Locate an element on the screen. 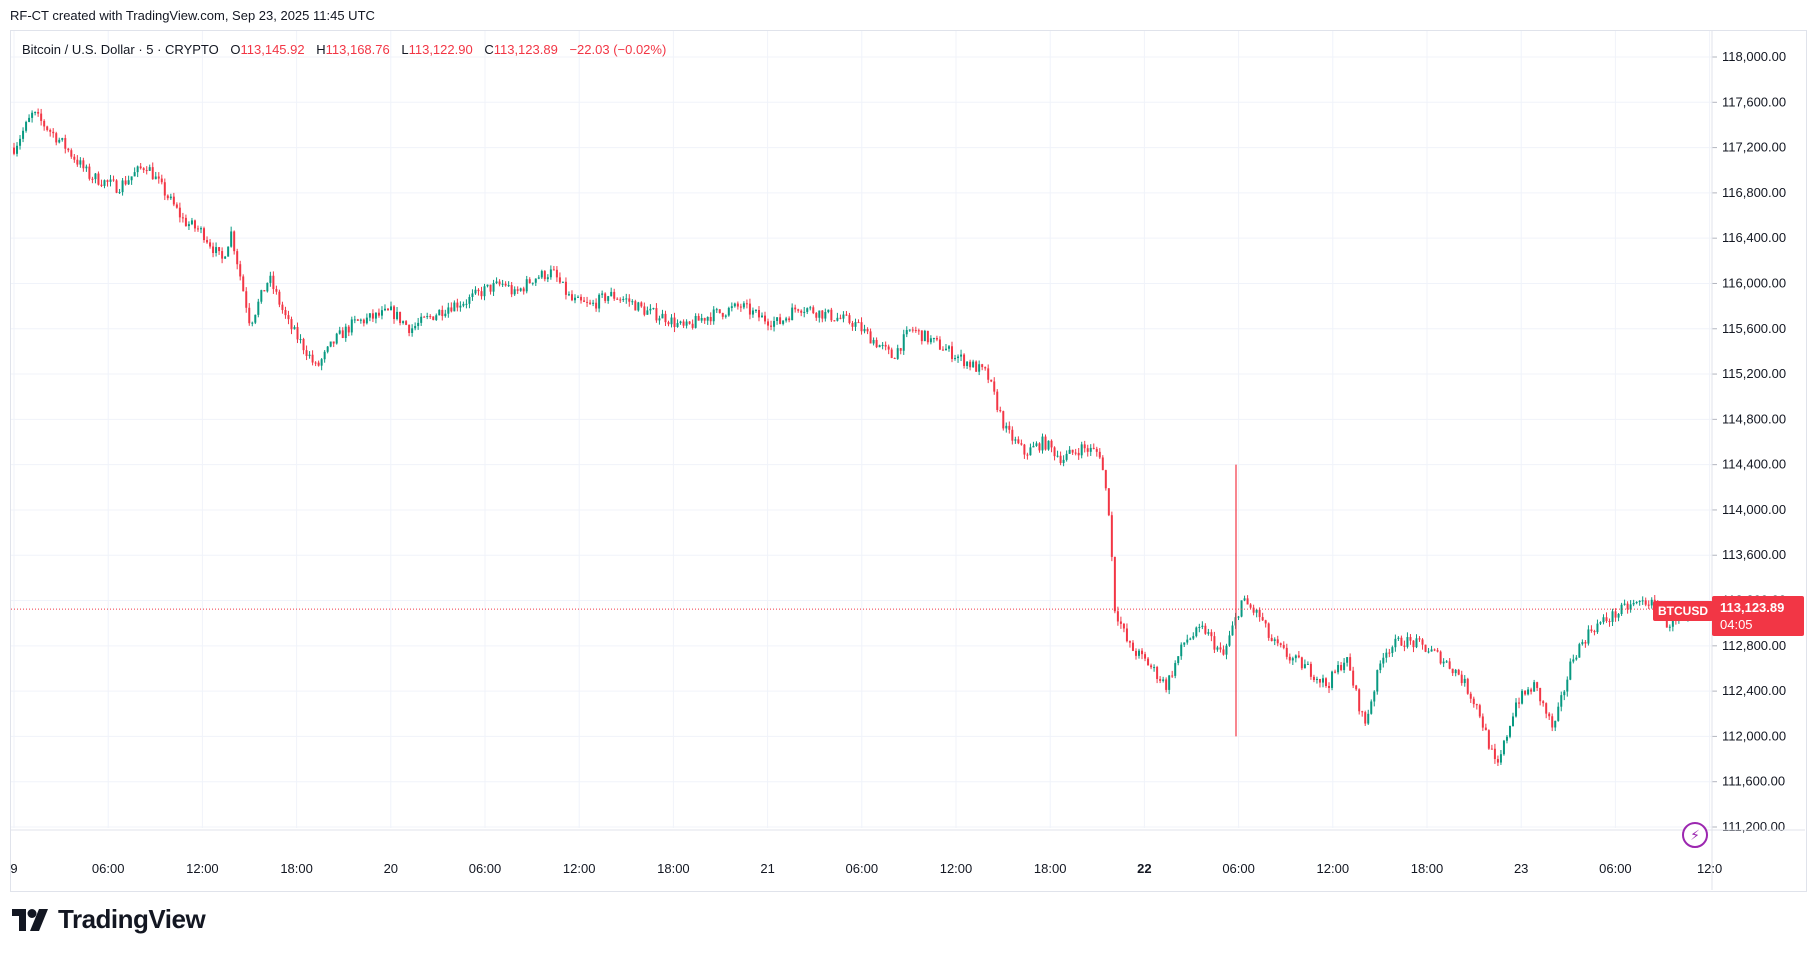 The image size is (1817, 957). y-tick-label: 116,800.00 is located at coordinates (1754, 192).